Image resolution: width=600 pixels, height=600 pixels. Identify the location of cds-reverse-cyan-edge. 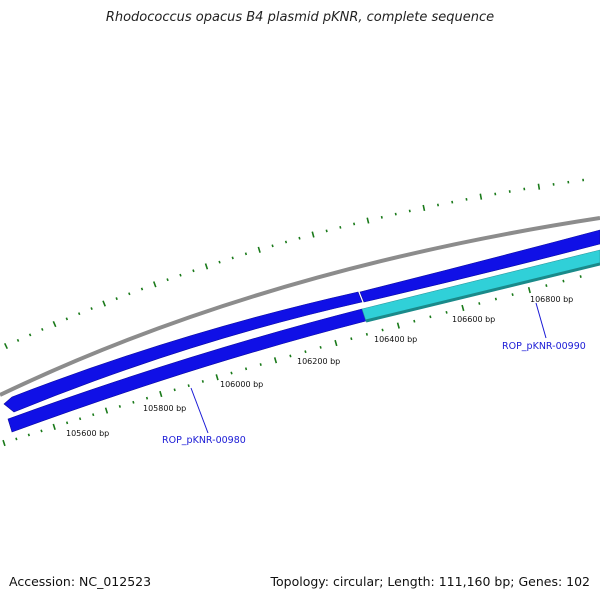
(482, 292).